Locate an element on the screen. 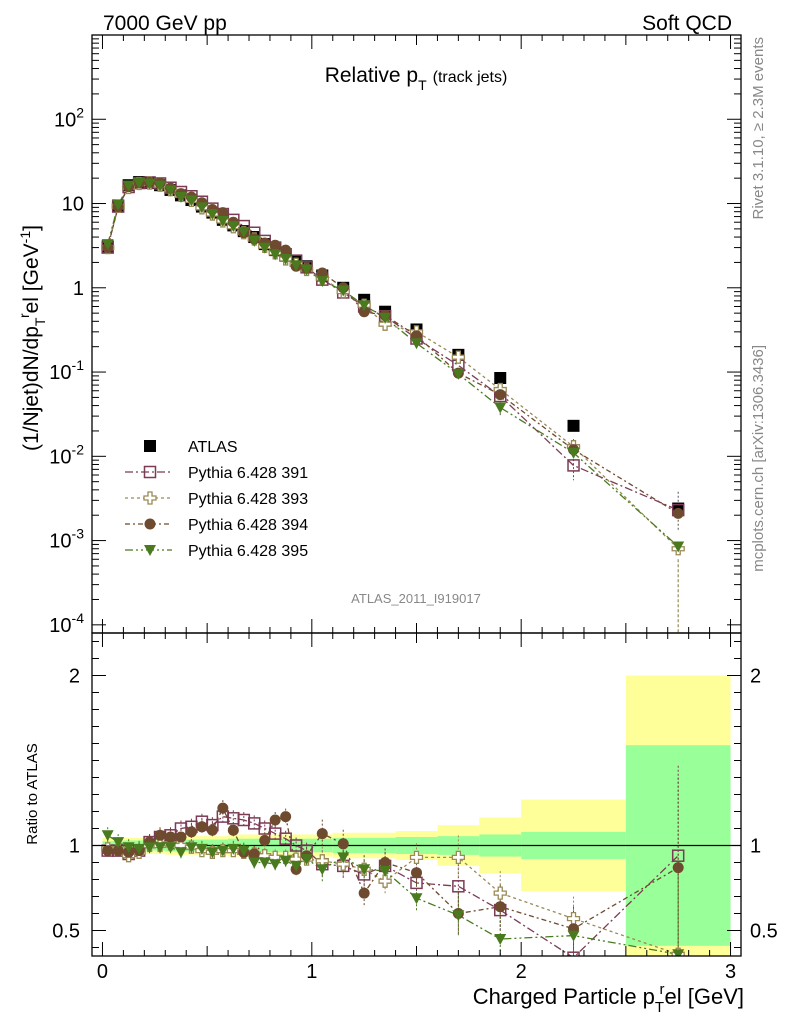 This screenshot has height=1024, width=786. legend-label: Pythia 6.428 395 is located at coordinates (248, 551).